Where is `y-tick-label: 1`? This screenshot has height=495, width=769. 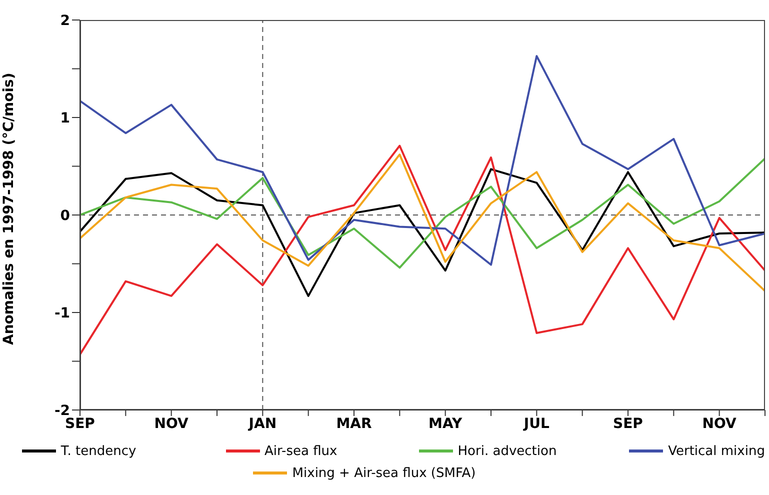 y-tick-label: 1 is located at coordinates (65, 118).